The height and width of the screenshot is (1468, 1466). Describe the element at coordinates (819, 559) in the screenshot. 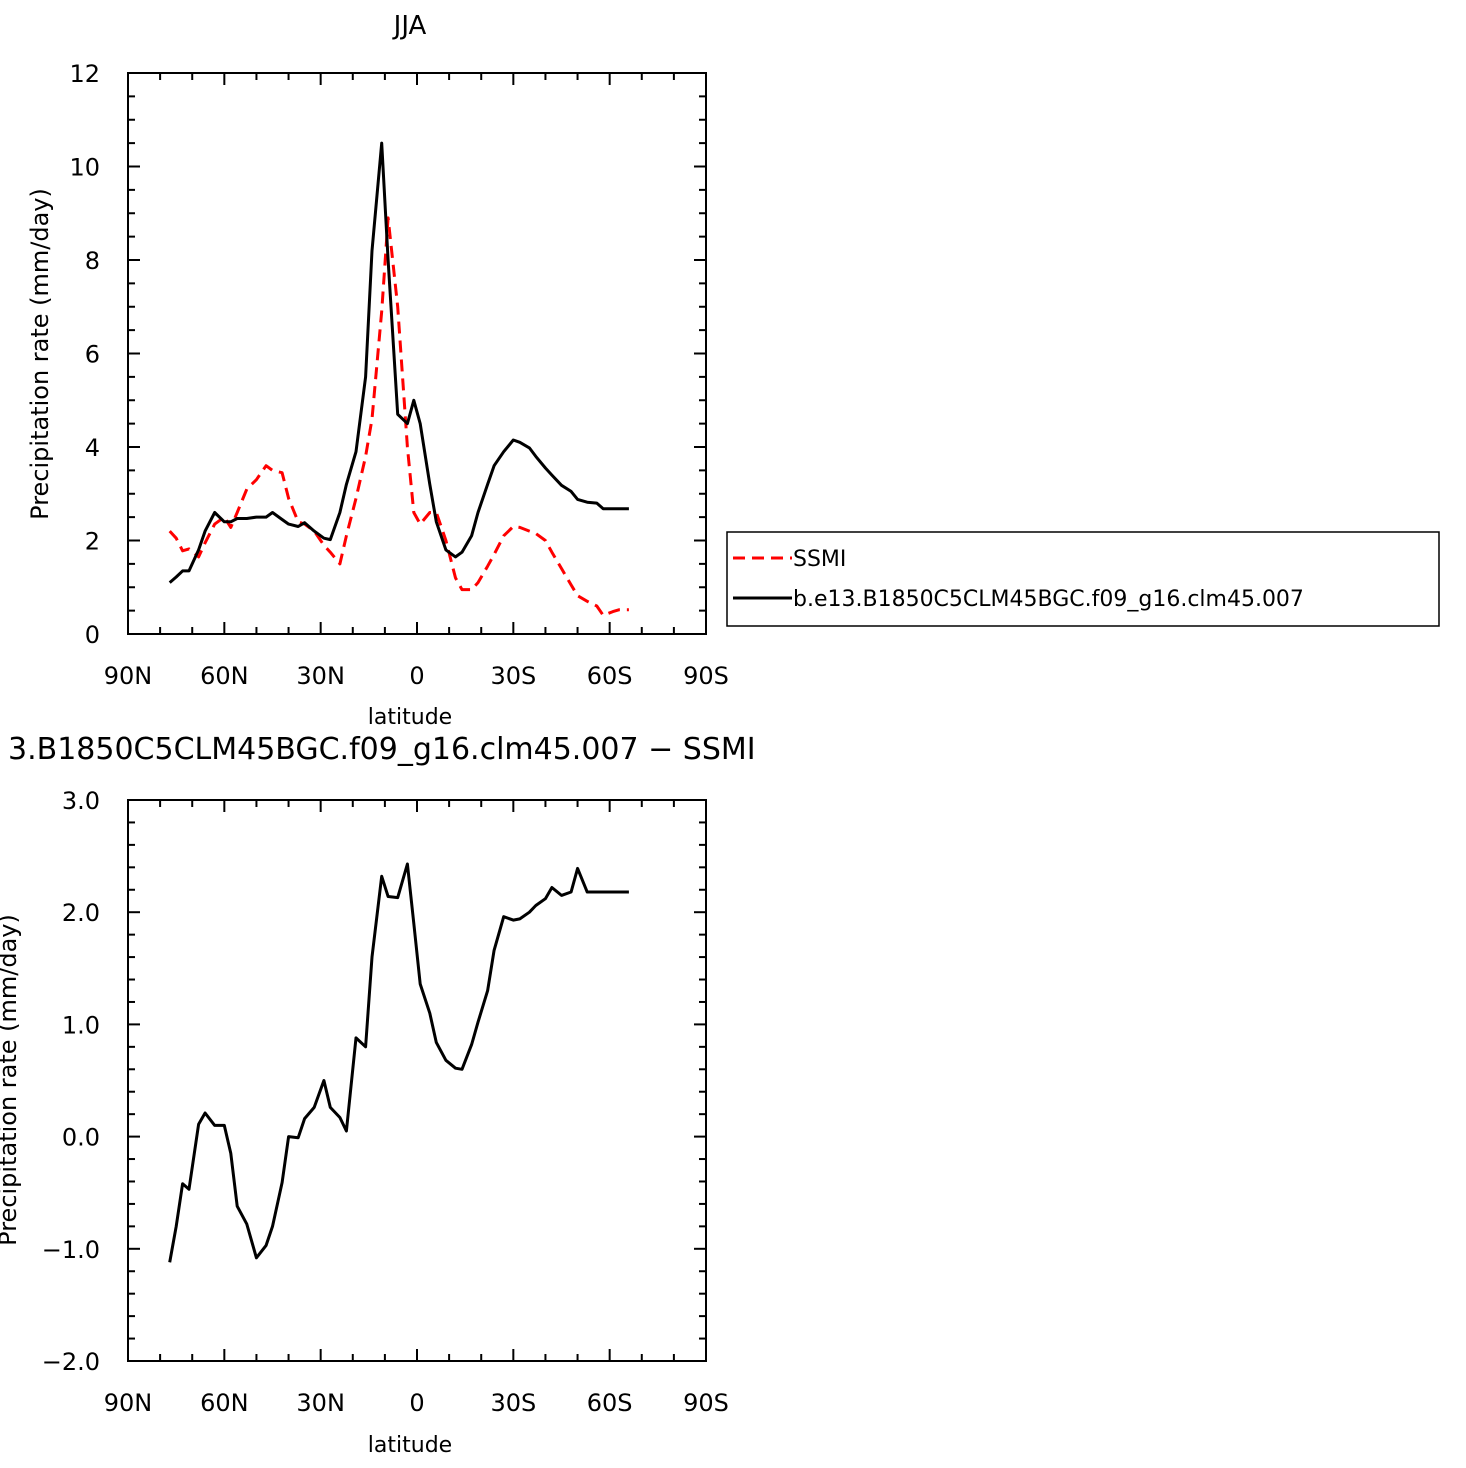

I see `legend-label-ssmi: SSMI` at that location.